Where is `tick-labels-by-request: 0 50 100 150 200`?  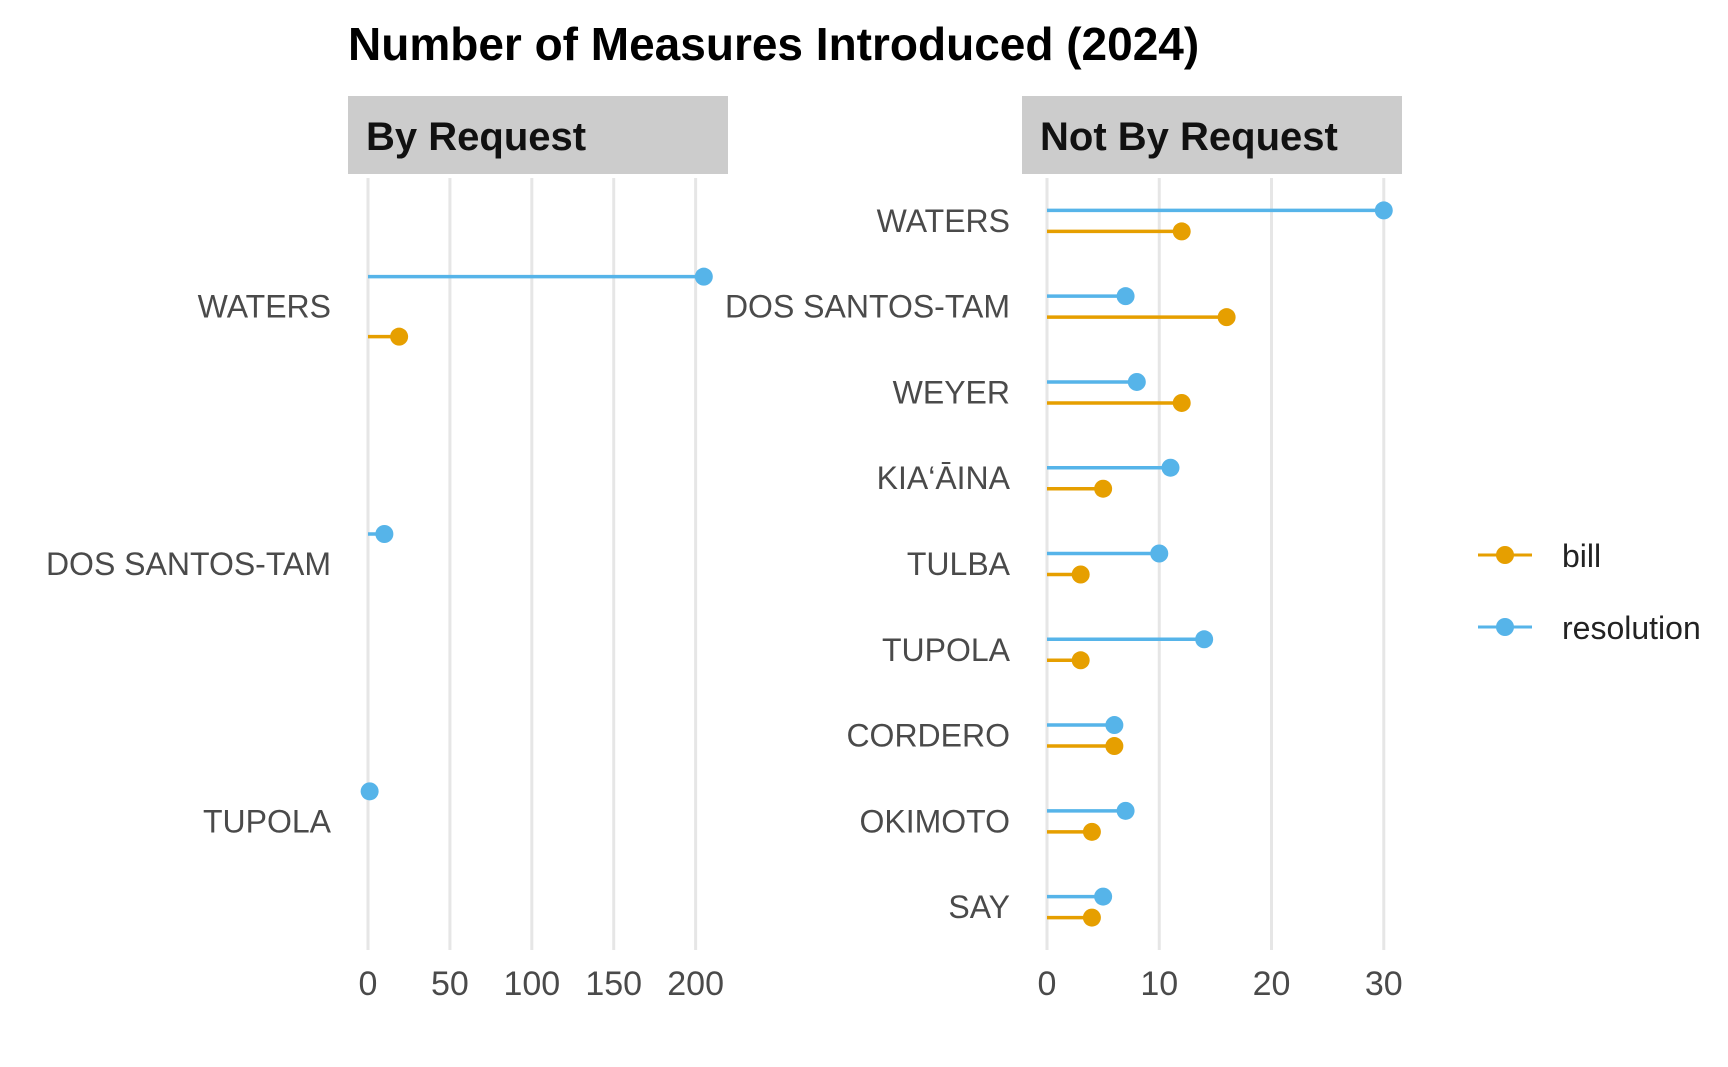
tick-labels-by-request: 0 50 100 150 200 is located at coordinates (541, 984).